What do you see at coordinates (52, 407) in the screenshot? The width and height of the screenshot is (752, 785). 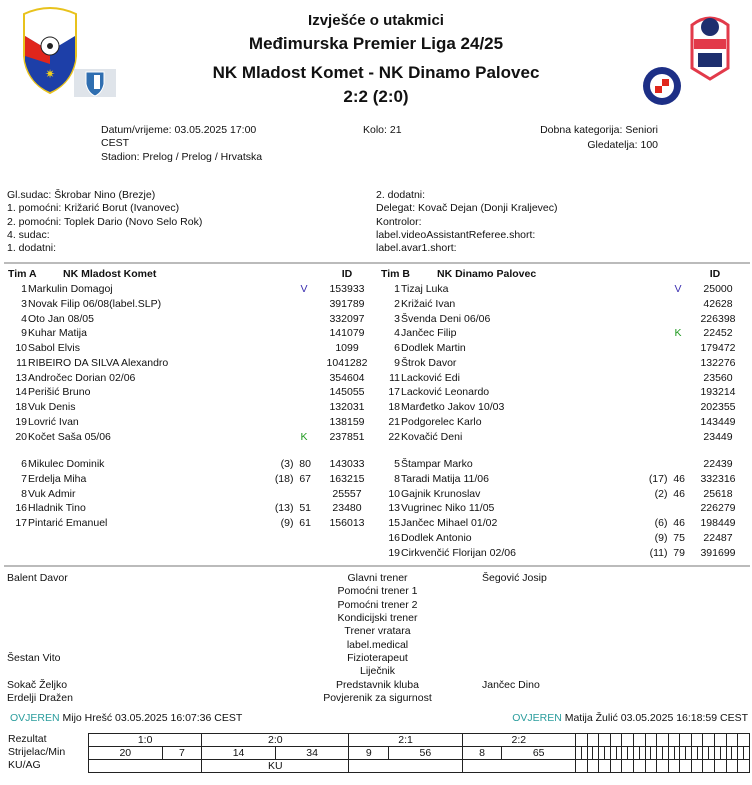 I see `player-name: Vuk Denis` at bounding box center [52, 407].